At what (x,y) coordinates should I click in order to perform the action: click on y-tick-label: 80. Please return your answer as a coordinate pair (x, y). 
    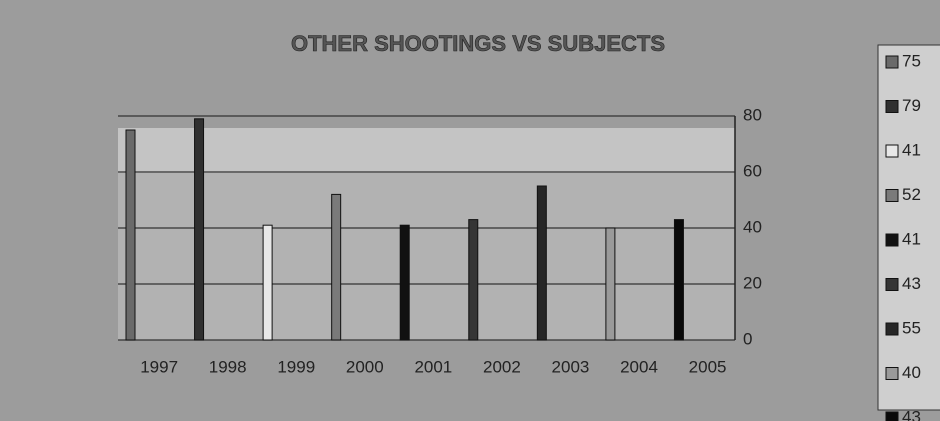
    Looking at the image, I should click on (752, 114).